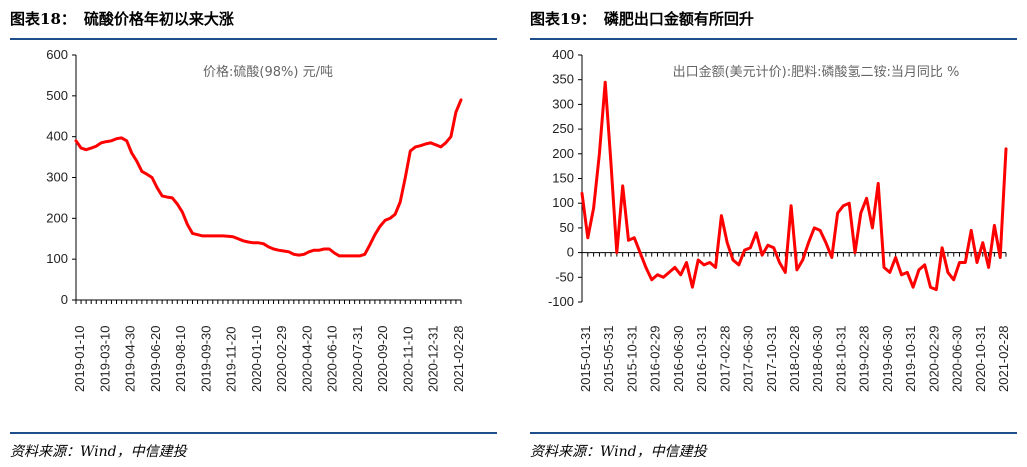  What do you see at coordinates (631, 359) in the screenshot?
I see `x-tick-label: 2015-10-31` at bounding box center [631, 359].